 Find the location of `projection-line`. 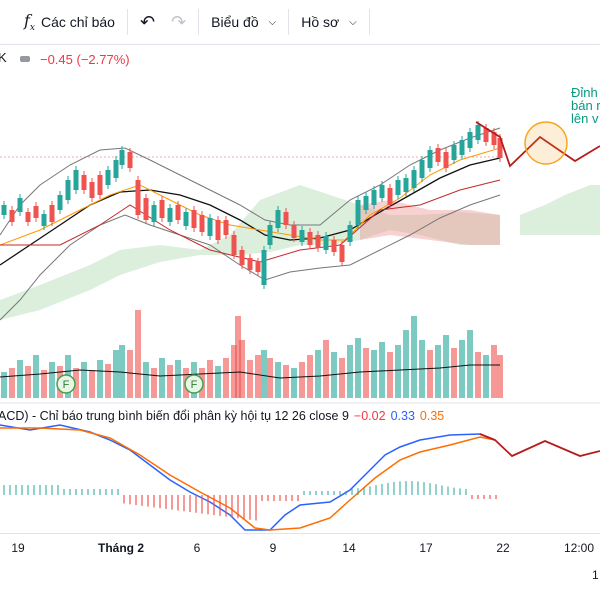

projection-line is located at coordinates (537, 144).